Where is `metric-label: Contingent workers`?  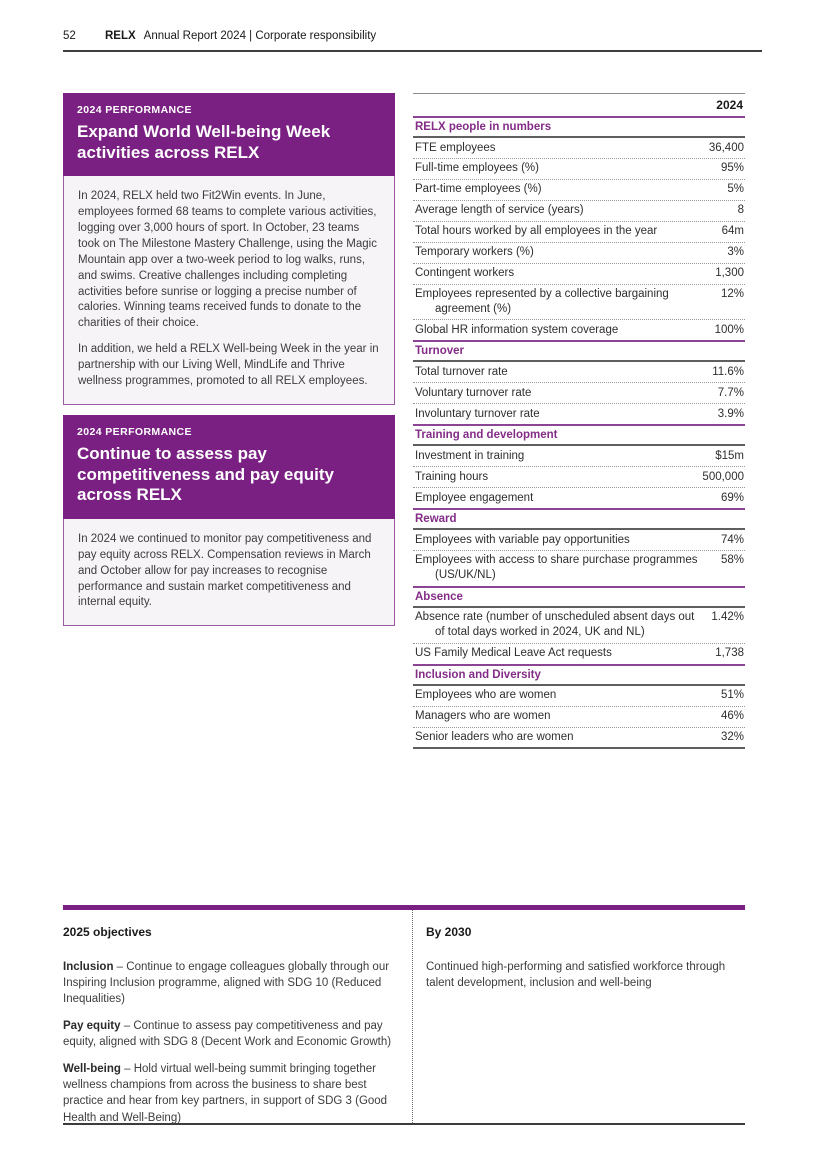
metric-label: Contingent workers is located at coordinates (465, 273).